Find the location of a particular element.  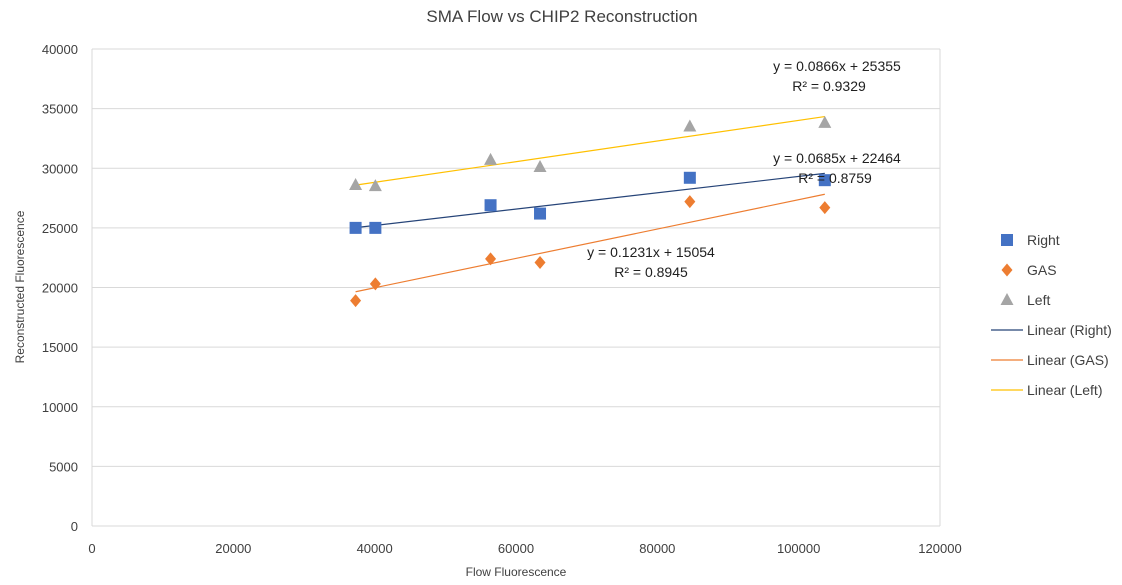

x-axis-ticks: 0 20000 40000 60000 80000 100000 120000 is located at coordinates (524, 548).